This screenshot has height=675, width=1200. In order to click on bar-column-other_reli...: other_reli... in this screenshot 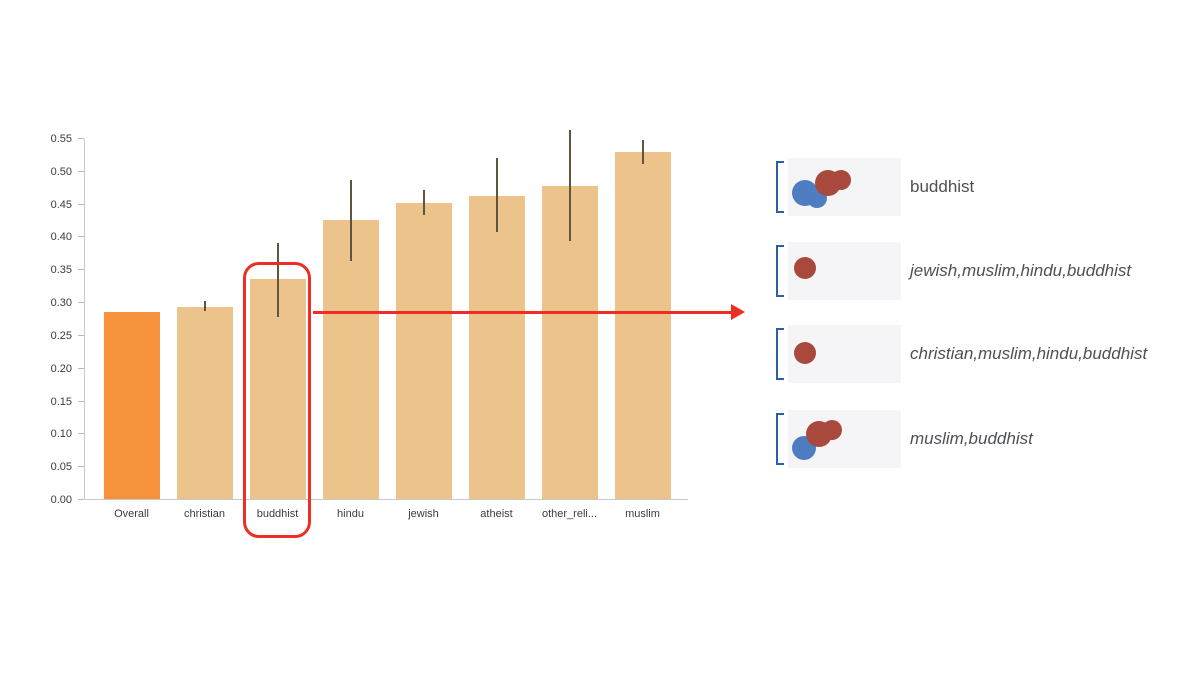, I will do `click(569, 325)`.